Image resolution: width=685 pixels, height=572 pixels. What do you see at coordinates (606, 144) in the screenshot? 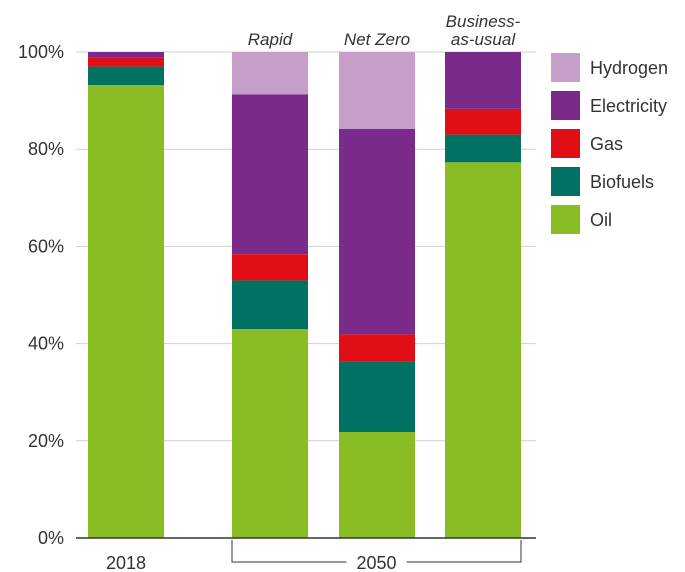
I see `legend-label: Gas` at bounding box center [606, 144].